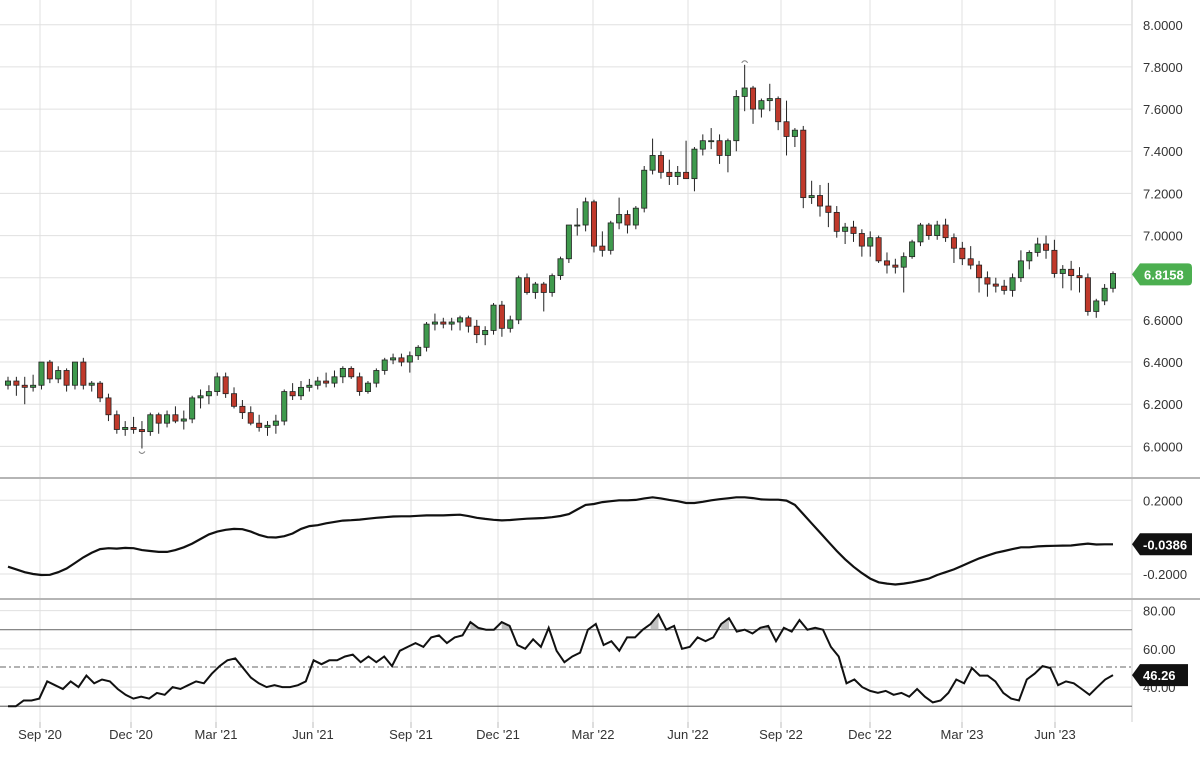 Image resolution: width=1200 pixels, height=761 pixels. What do you see at coordinates (1055, 734) in the screenshot?
I see `x-tick-label: Jun '23` at bounding box center [1055, 734].